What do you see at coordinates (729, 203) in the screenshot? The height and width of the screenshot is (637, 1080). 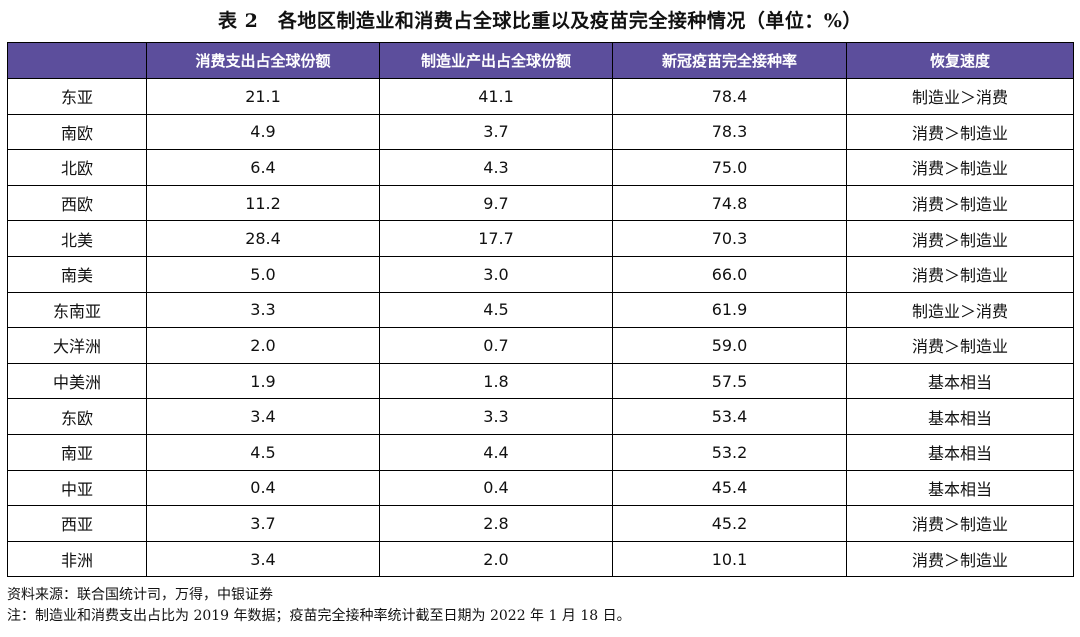 I see `cell-vaccination-rate: 74.8` at bounding box center [729, 203].